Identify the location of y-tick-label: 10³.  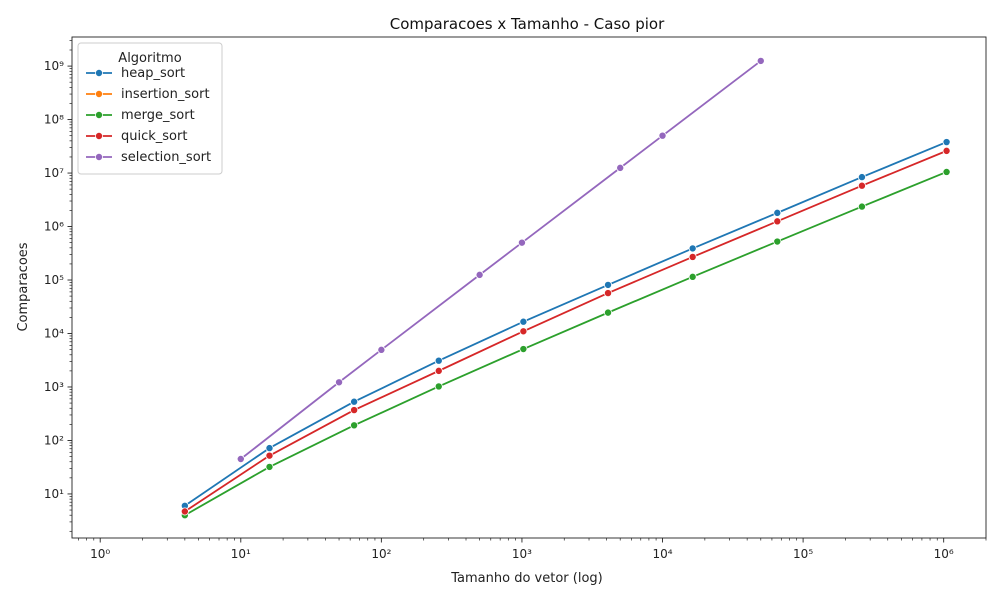
(54, 387).